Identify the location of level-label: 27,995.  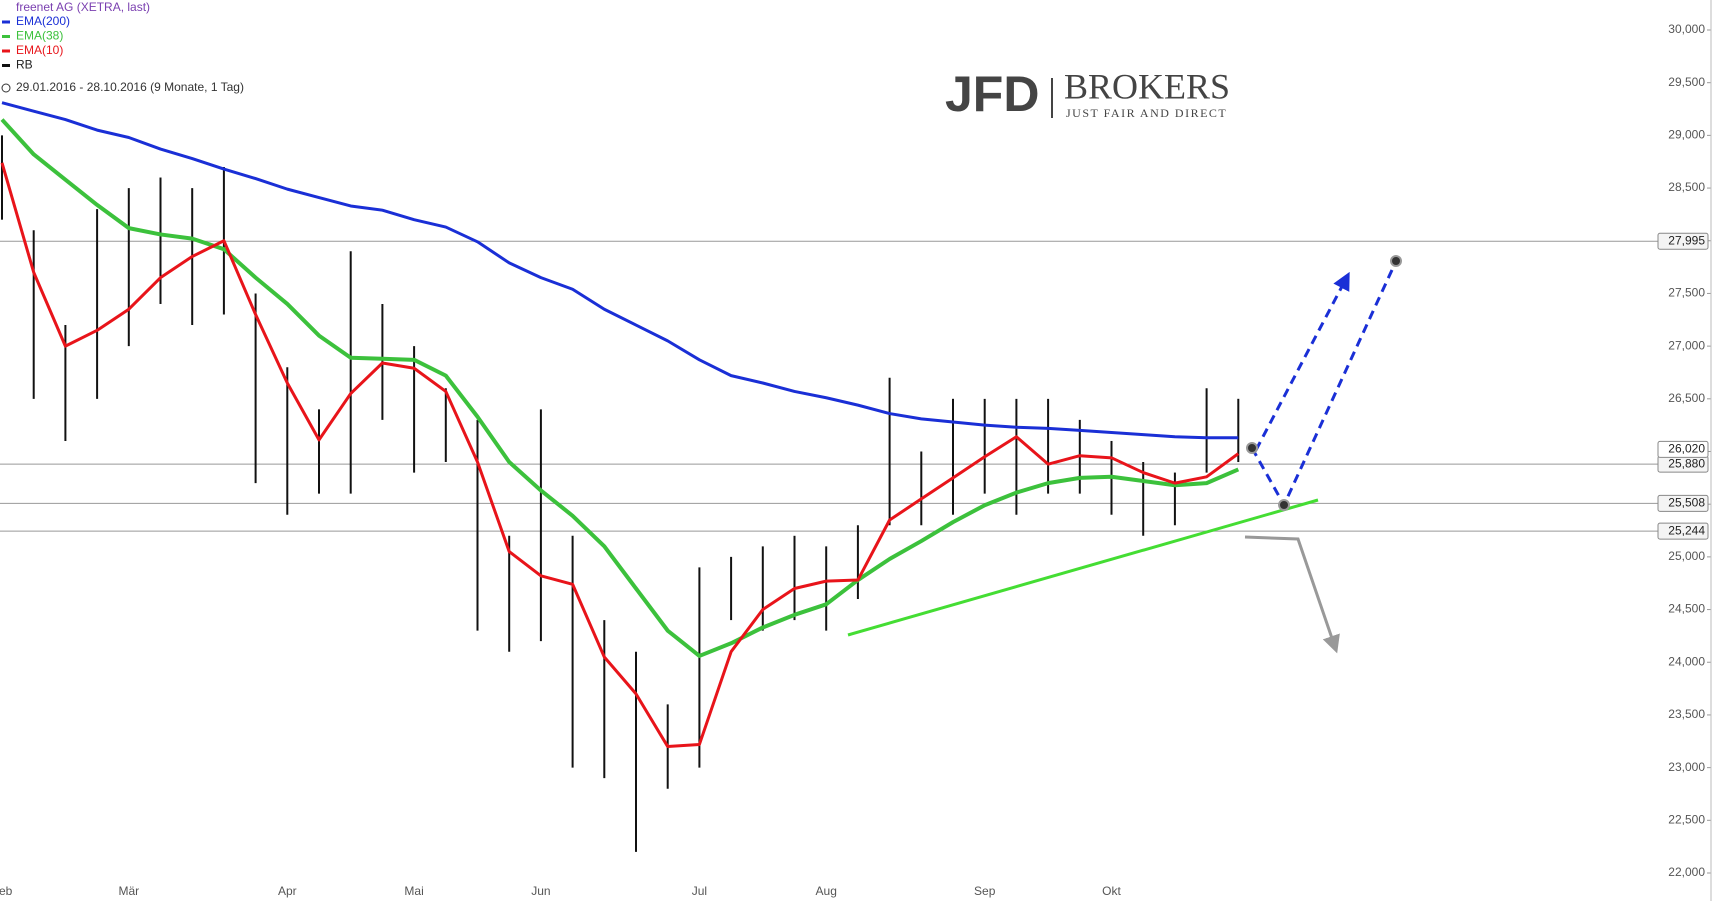
(1686, 240).